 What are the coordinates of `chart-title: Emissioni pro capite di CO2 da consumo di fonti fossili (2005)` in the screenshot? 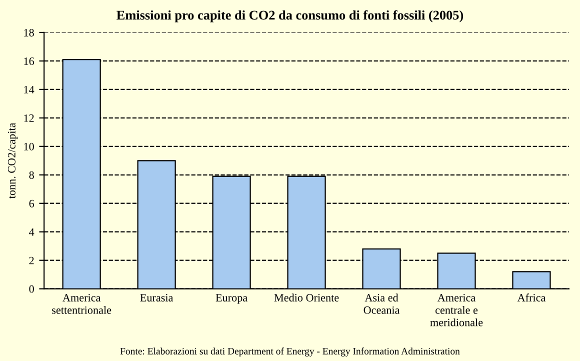 It's located at (290, 16).